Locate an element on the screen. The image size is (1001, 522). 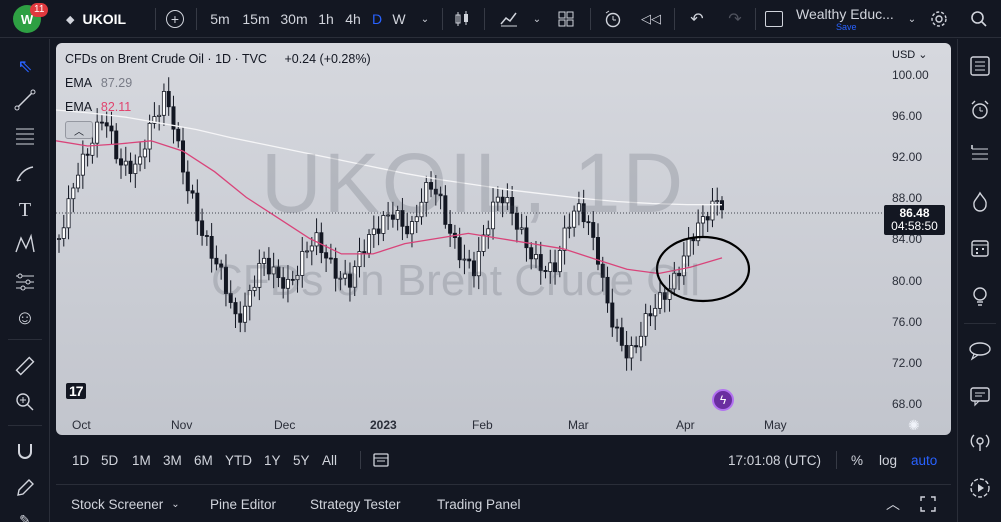
lock-drawing-tool is located at coordinates (25, 488).